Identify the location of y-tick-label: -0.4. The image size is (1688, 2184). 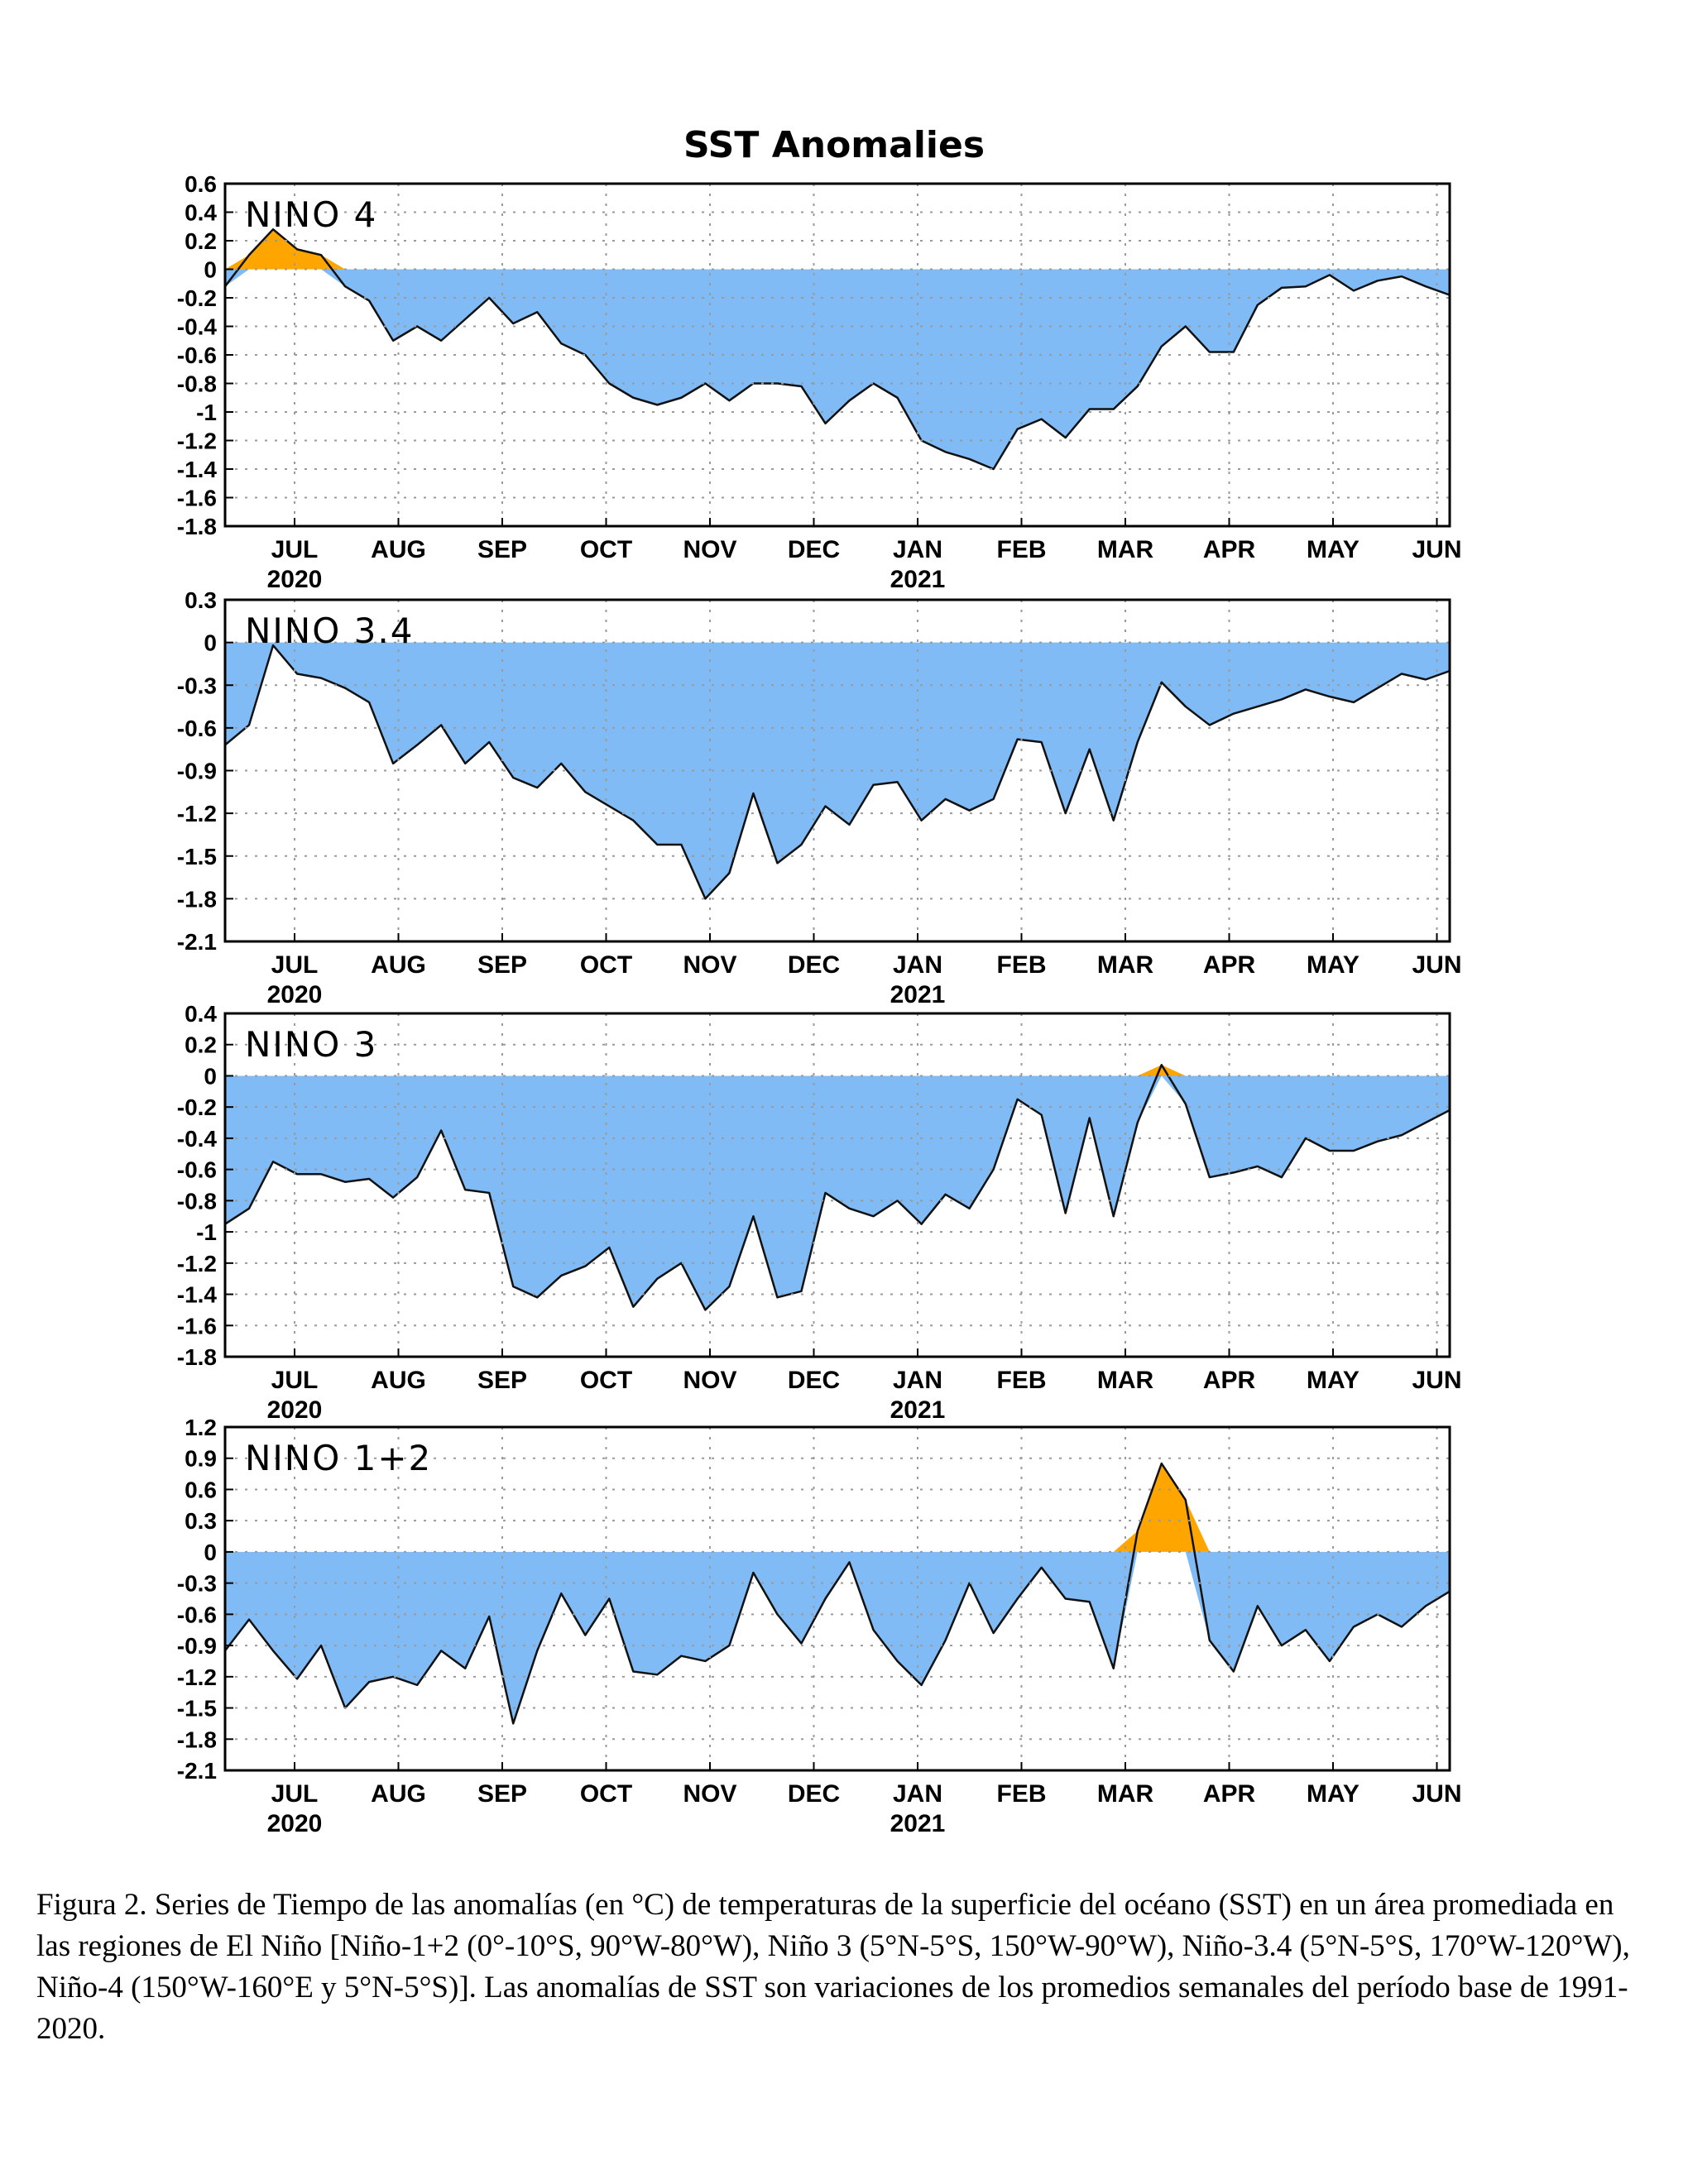
(197, 1139).